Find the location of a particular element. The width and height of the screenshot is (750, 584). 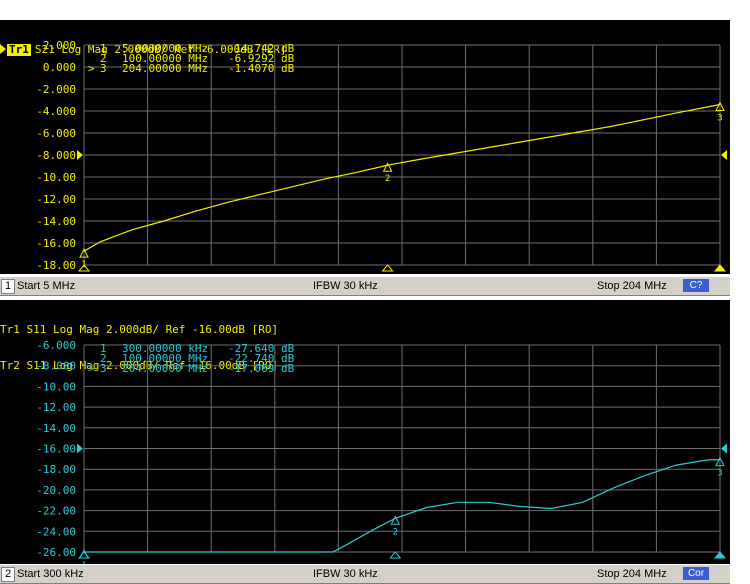

y-tick-label: -2.000 is located at coordinates (56, 89).